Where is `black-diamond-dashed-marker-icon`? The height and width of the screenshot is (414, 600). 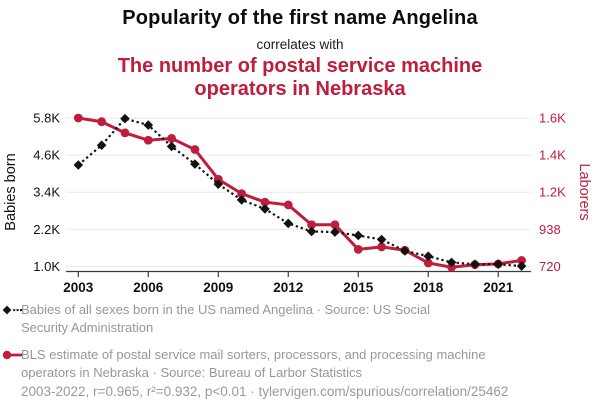
black-diamond-dashed-marker-icon is located at coordinates (12, 310).